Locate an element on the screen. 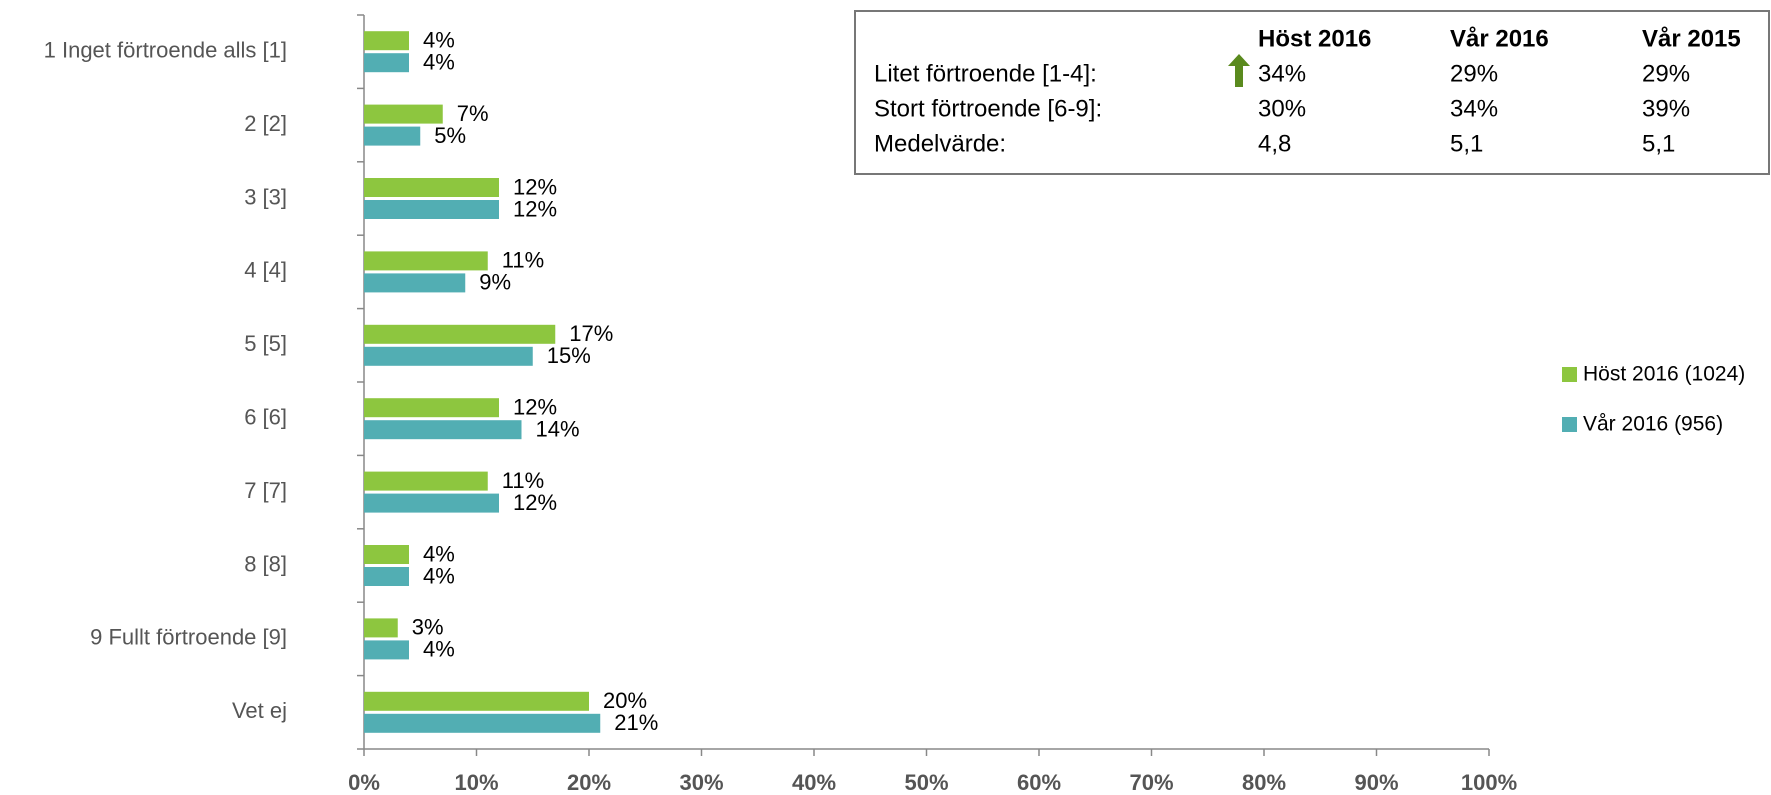 The height and width of the screenshot is (795, 1771). x-tick-label: 40% is located at coordinates (814, 782).